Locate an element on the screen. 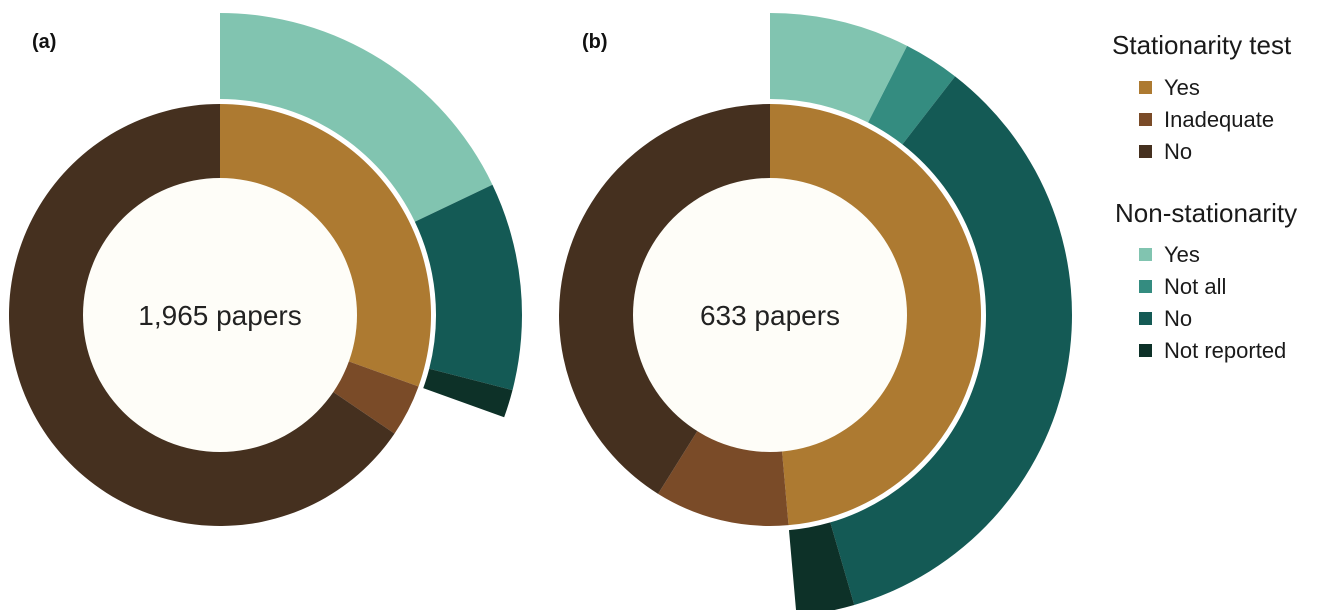 This screenshot has width=1343, height=610. outer-slice-not-all is located at coordinates (912, 95).